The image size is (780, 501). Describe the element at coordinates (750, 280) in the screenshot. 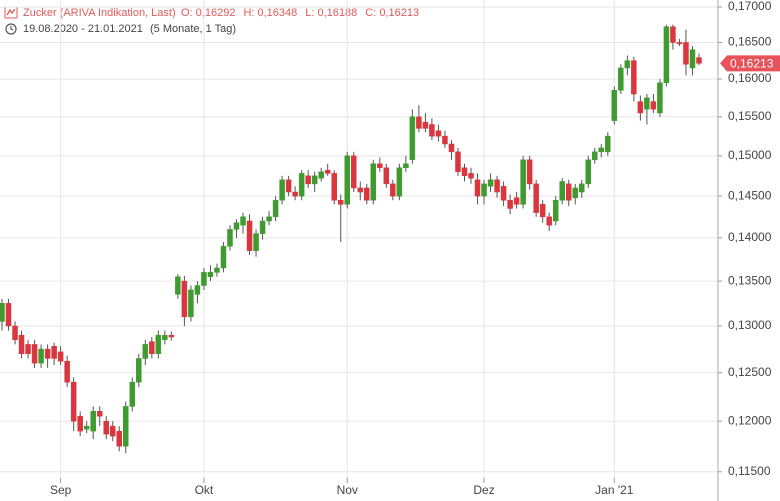

I see `y-tick-label: 0,13500` at that location.